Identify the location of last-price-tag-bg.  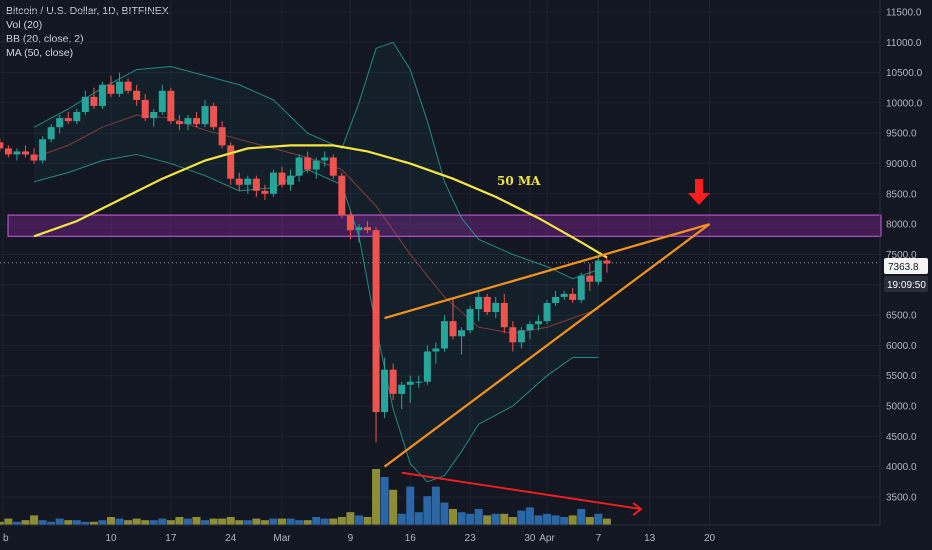
(906, 266).